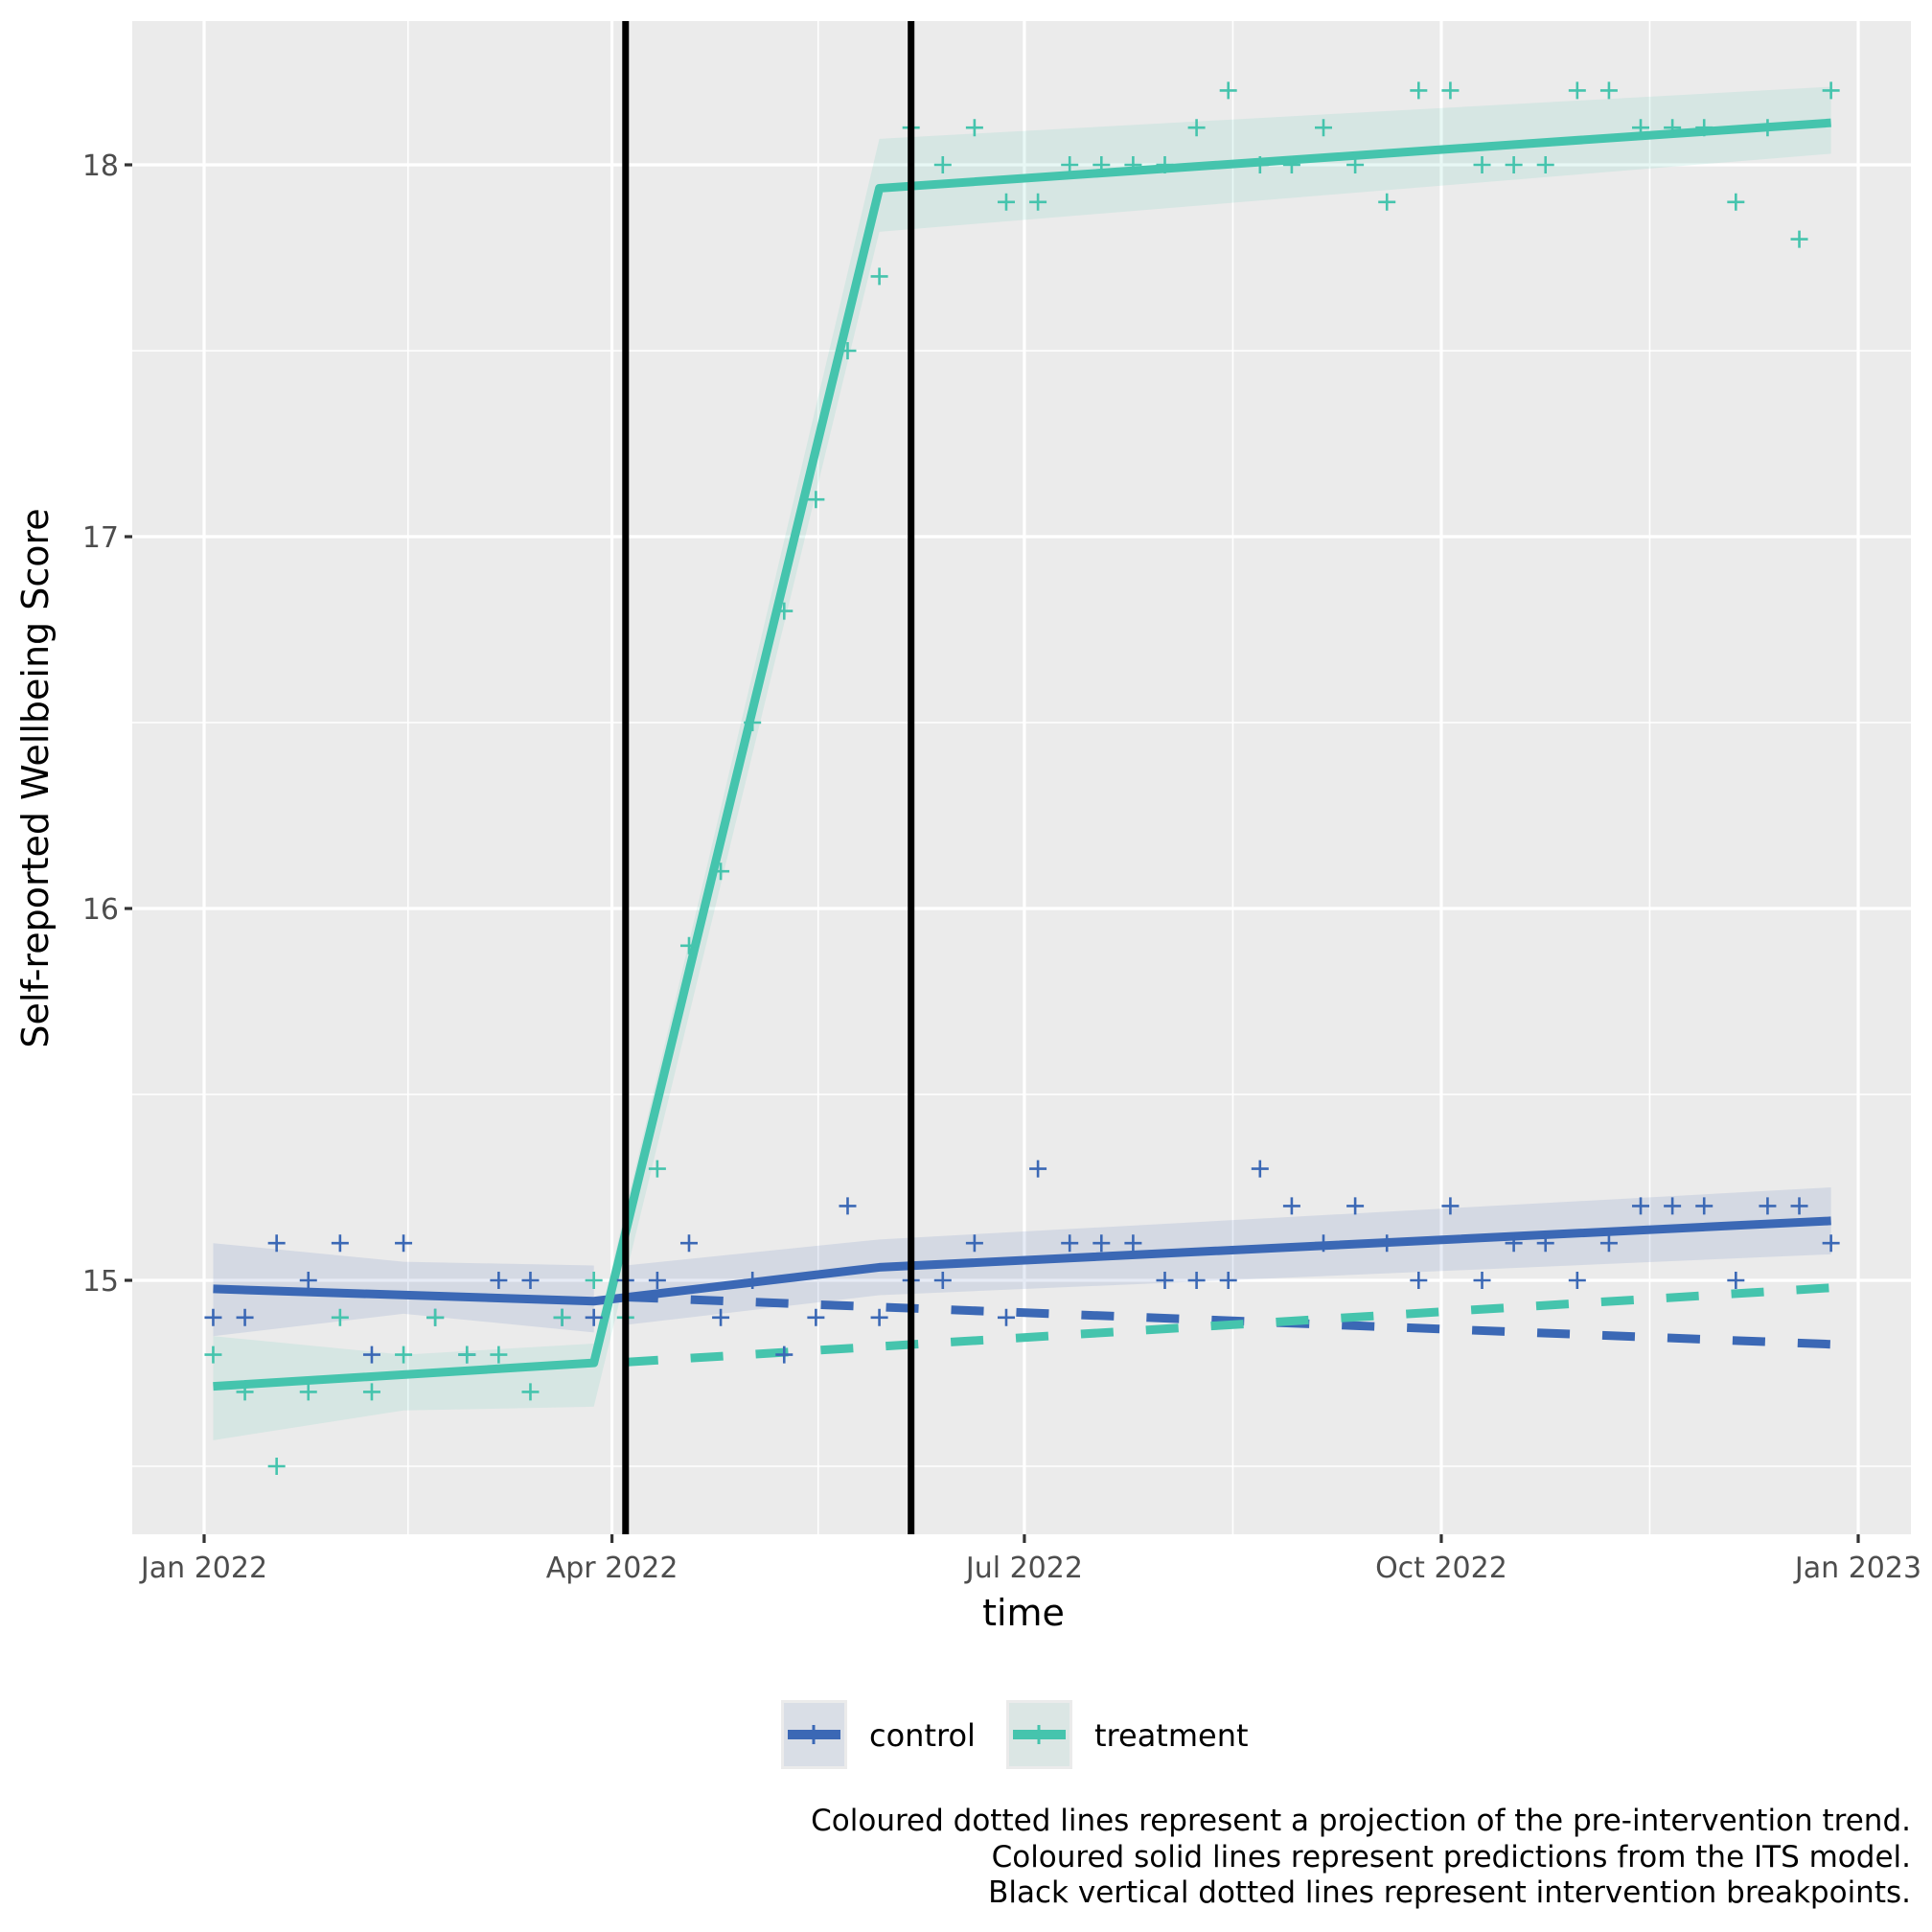 The image size is (1932, 1932). I want to click on legend-label-treatment: treatment, so click(1171, 1736).